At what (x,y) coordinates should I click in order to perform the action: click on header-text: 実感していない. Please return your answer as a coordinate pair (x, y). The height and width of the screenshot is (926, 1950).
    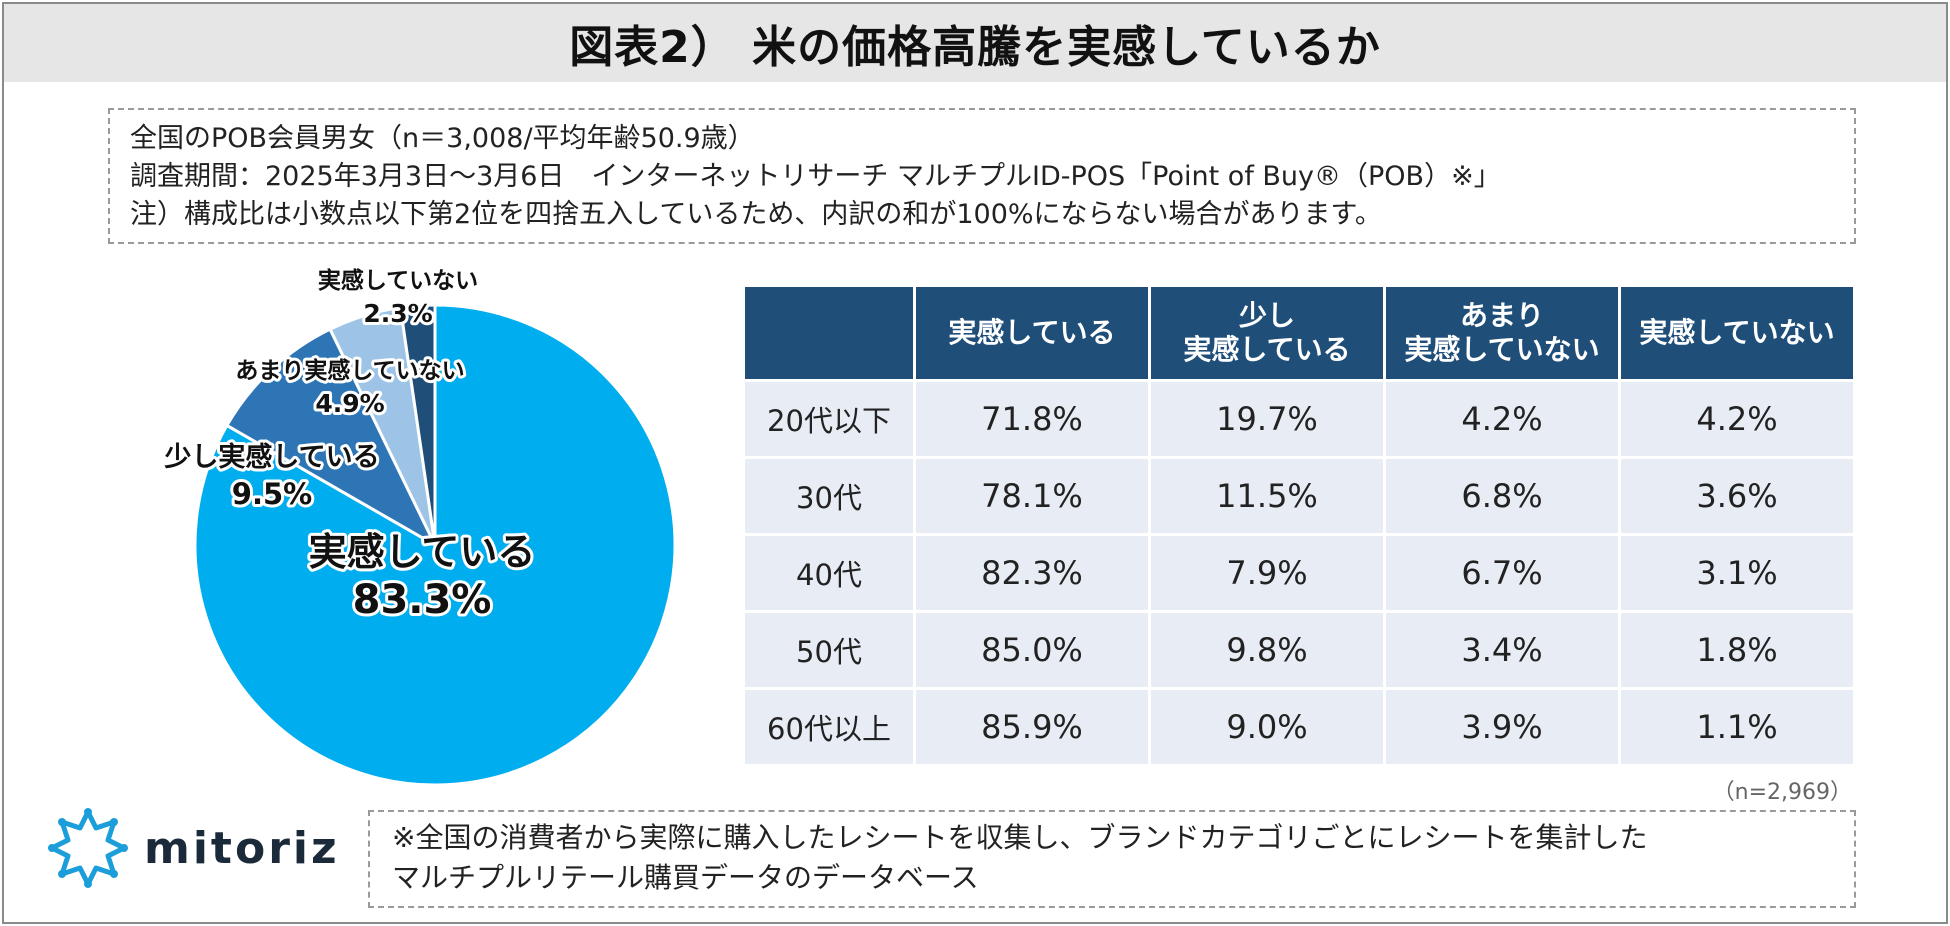
    Looking at the image, I should click on (1737, 332).